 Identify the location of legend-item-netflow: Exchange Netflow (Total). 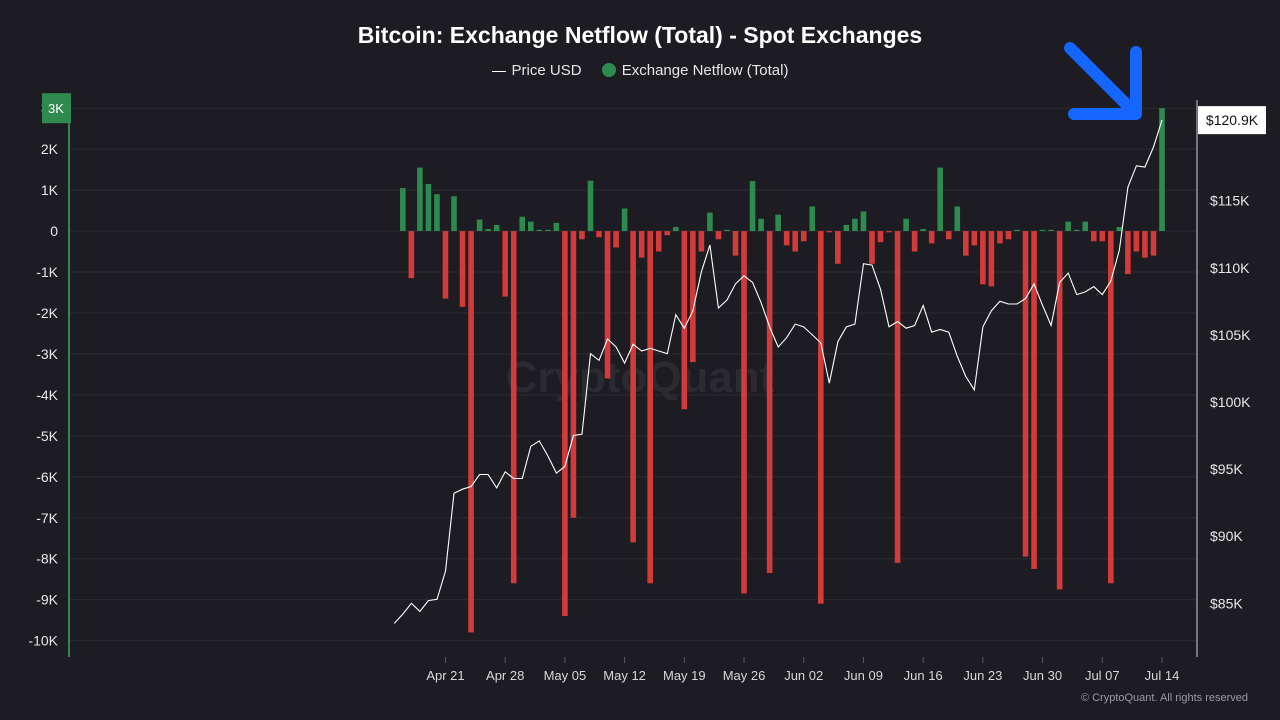
(695, 70).